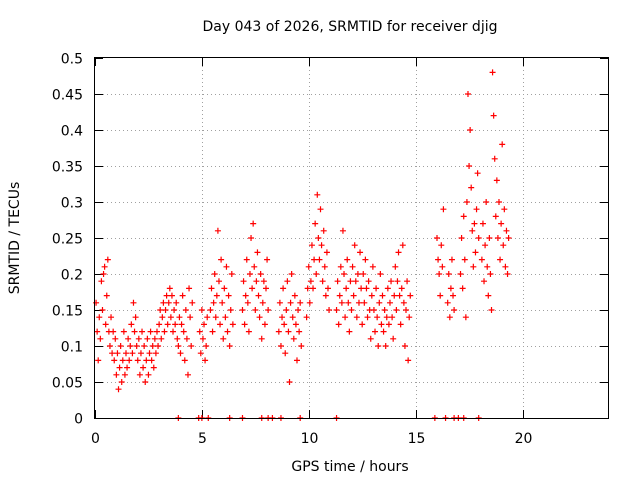 The height and width of the screenshot is (480, 640). What do you see at coordinates (67, 168) in the screenshot?
I see `y-tick-label: 0.35` at bounding box center [67, 168].